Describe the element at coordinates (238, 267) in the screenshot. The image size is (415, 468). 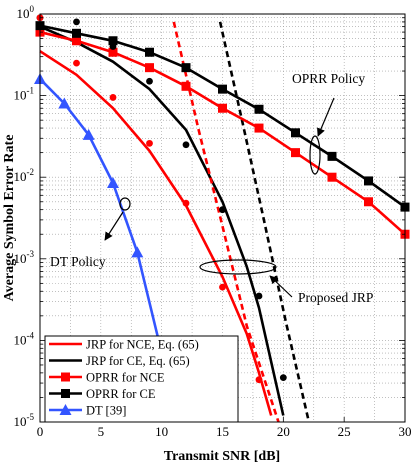
I see `jrp-ellipse` at that location.